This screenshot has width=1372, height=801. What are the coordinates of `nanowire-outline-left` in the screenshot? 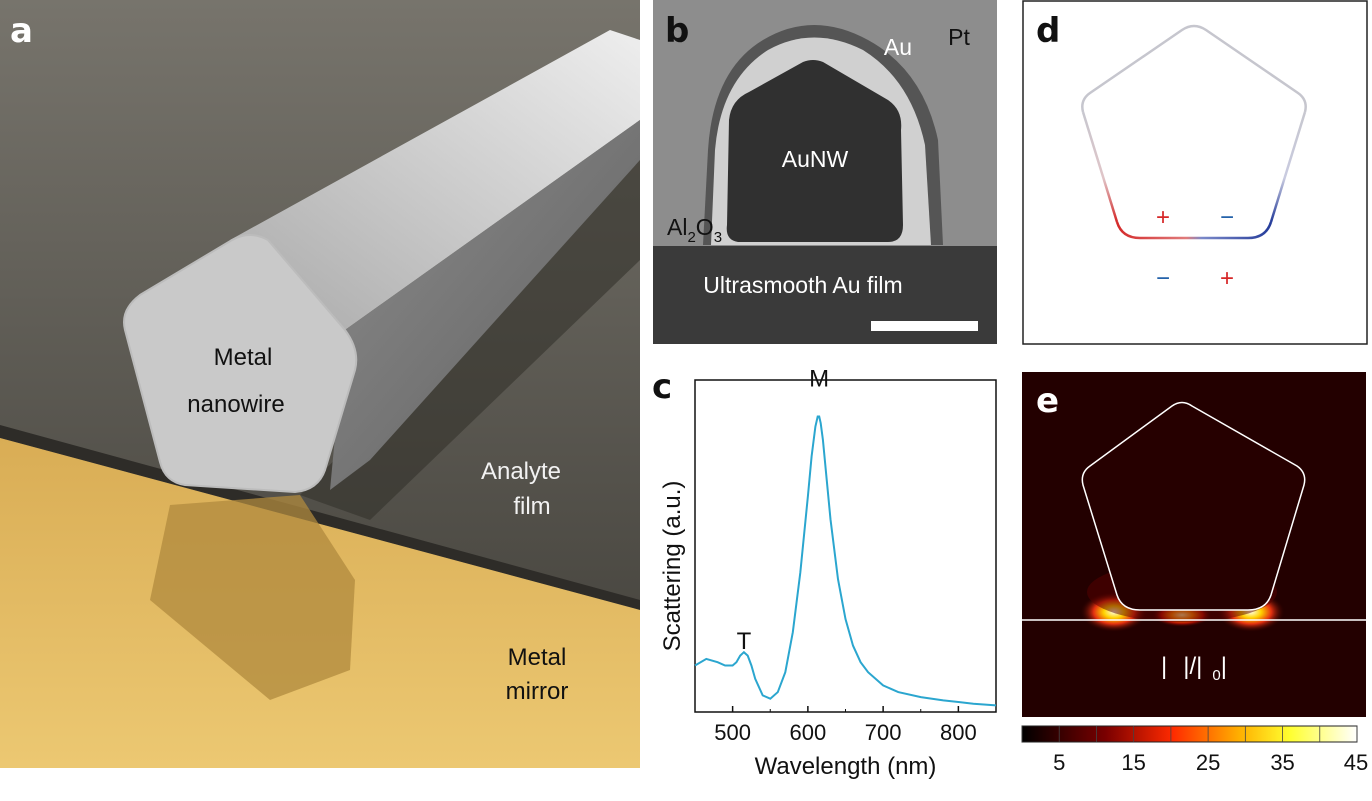 It's located at (1100, 167).